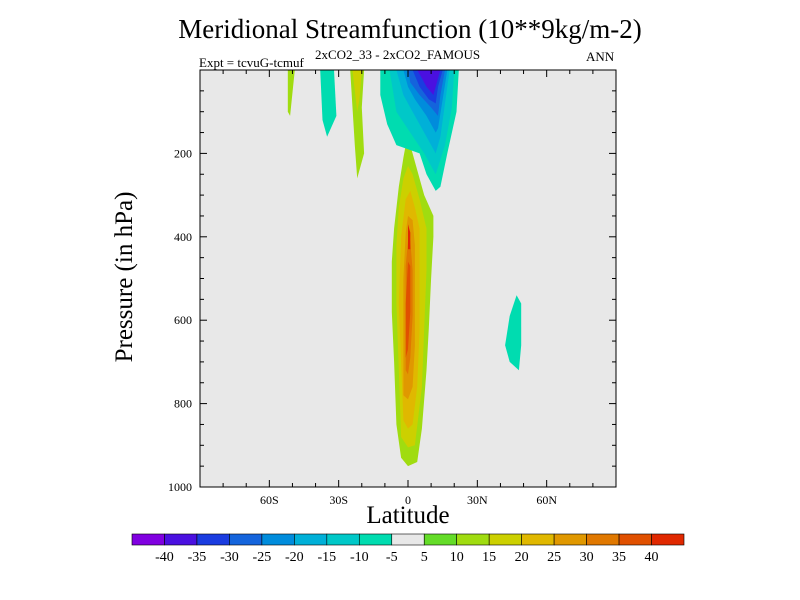 Image resolution: width=800 pixels, height=600 pixels. Describe the element at coordinates (197, 557) in the screenshot. I see `colorbar-label: -35` at that location.